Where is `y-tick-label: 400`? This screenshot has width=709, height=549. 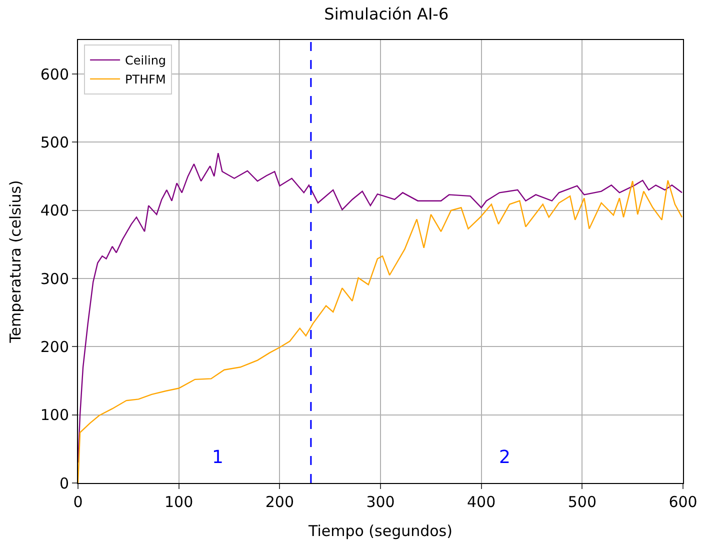
y-tick-label: 400 is located at coordinates (54, 211).